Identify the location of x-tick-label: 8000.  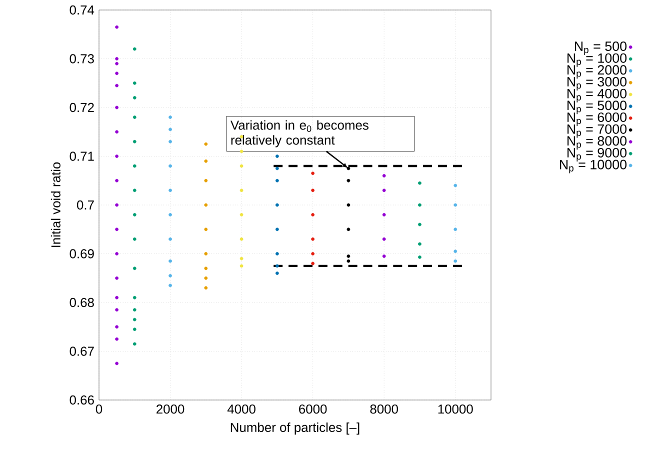
(384, 409).